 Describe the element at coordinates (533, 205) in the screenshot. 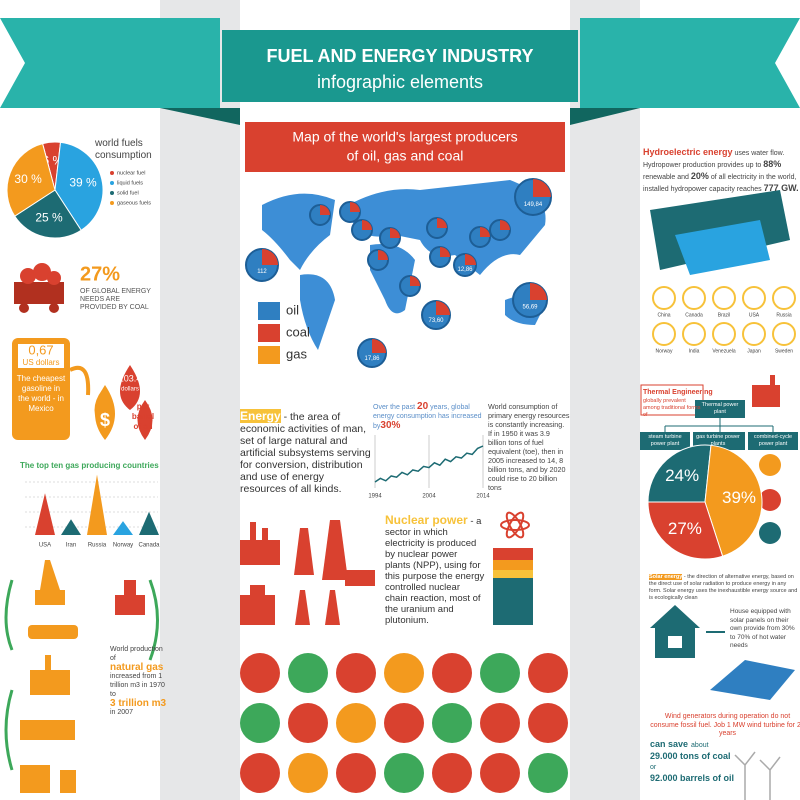

I see `label: 149,84` at that location.